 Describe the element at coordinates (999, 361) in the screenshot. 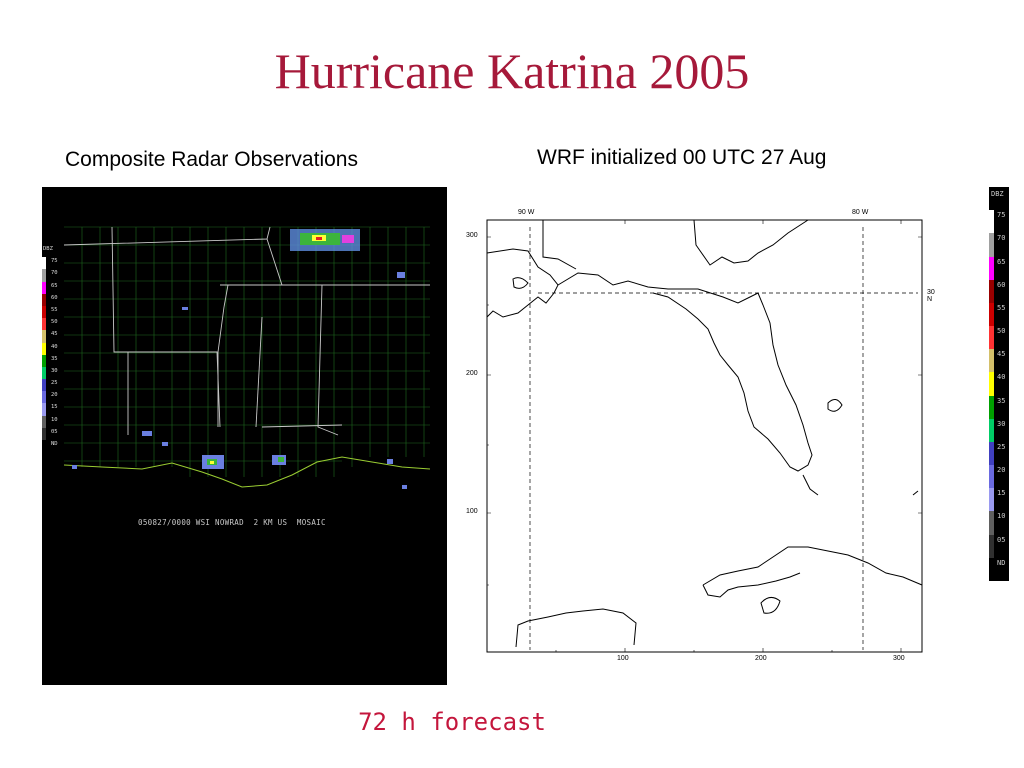

I see `colorbar-item: 45` at that location.